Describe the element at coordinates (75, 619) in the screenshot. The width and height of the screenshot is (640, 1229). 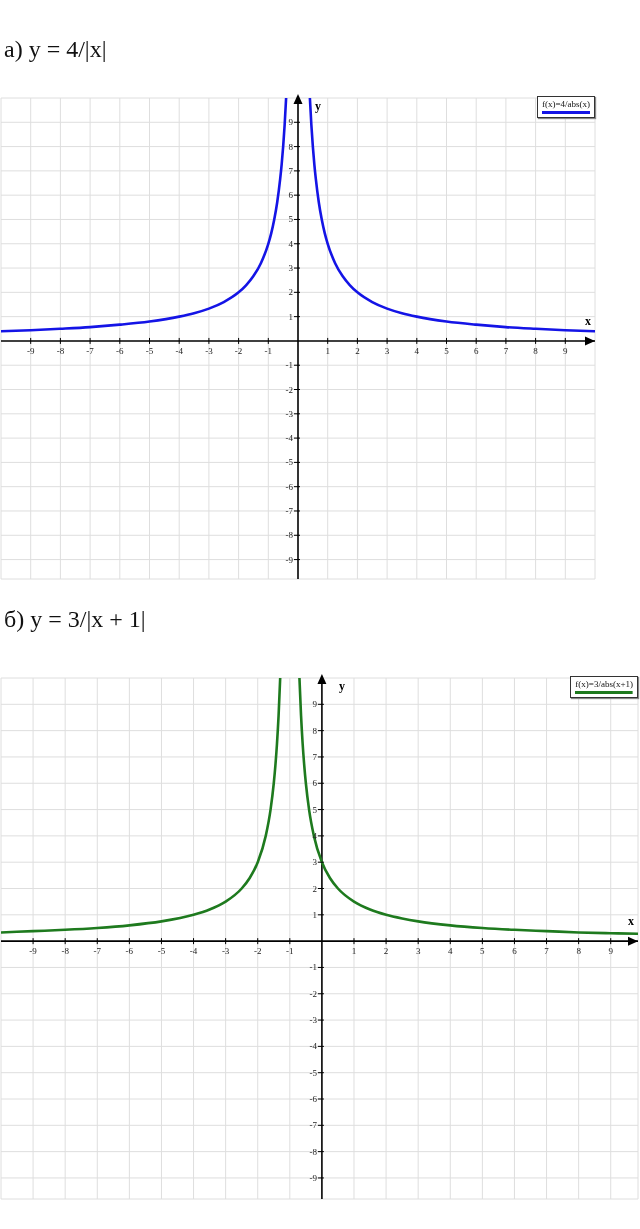
I see `chart-title: б) y = 3/|x + 1|` at that location.